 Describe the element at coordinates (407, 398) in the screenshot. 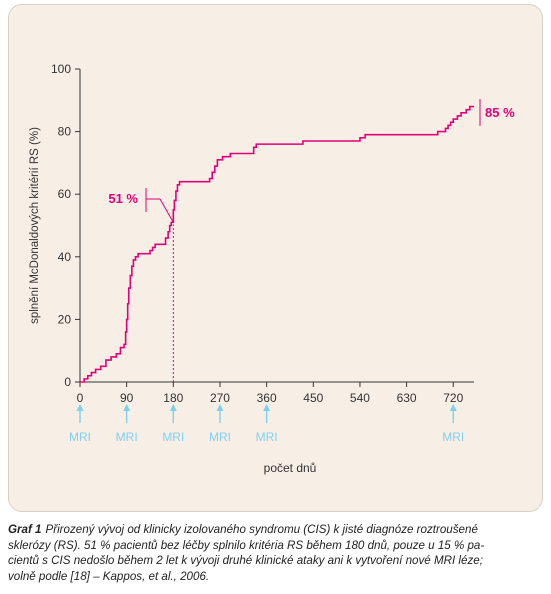

I see `x-tick-label: 630` at that location.